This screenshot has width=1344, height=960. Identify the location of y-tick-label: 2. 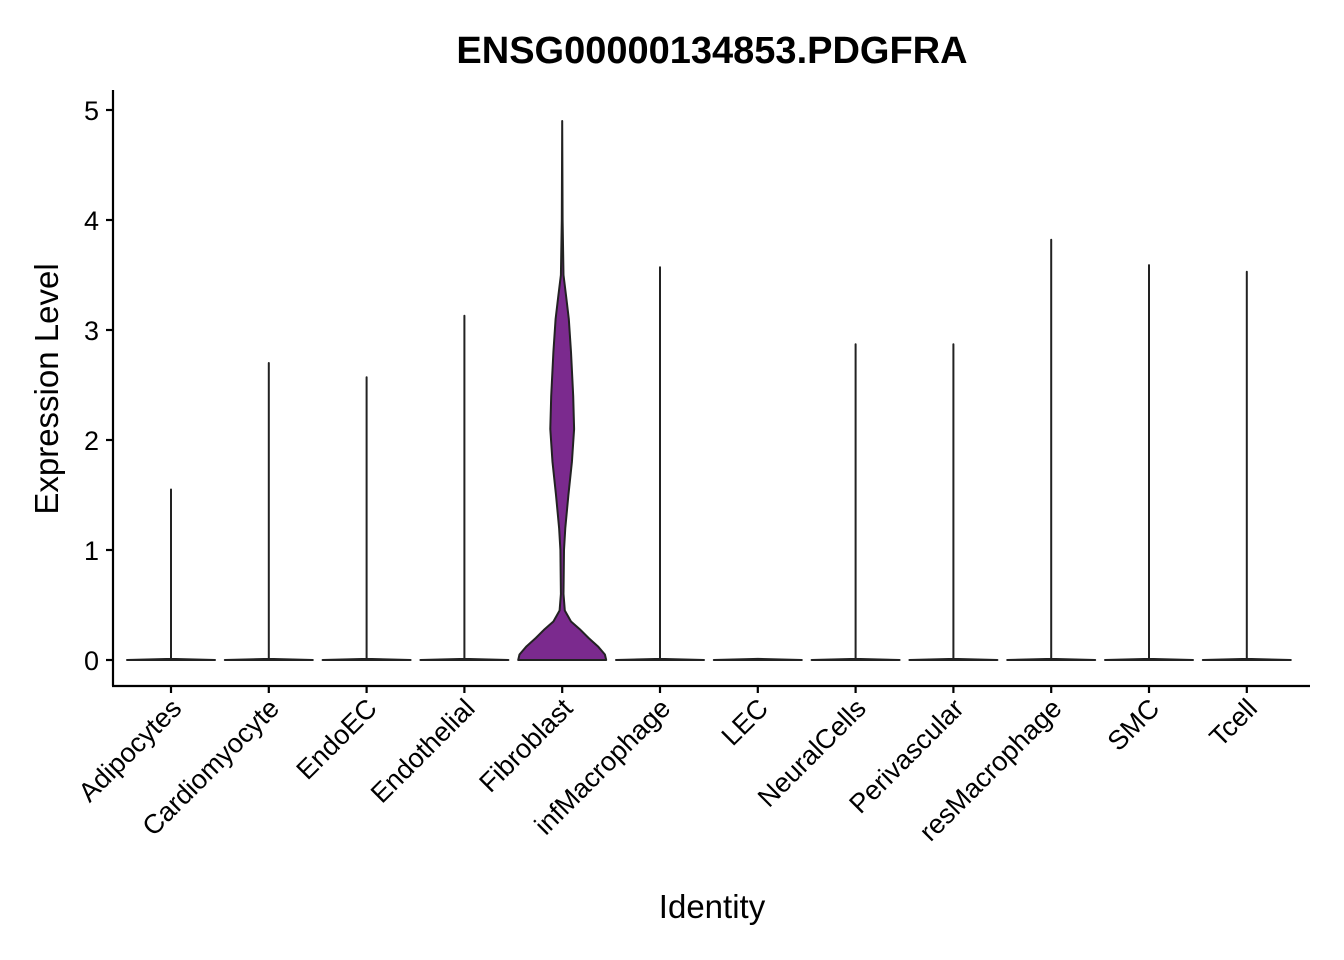
(91, 441).